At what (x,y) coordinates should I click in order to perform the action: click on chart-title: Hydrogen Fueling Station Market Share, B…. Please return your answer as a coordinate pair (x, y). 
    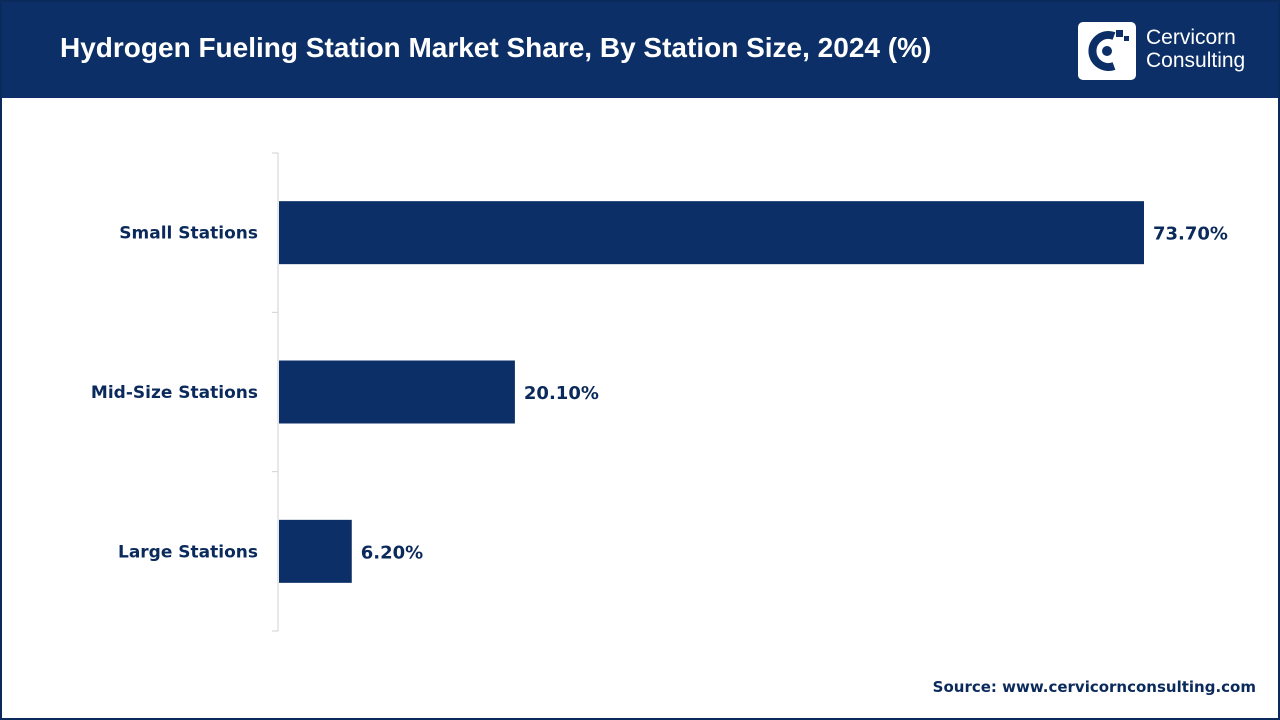
    Looking at the image, I should click on (496, 47).